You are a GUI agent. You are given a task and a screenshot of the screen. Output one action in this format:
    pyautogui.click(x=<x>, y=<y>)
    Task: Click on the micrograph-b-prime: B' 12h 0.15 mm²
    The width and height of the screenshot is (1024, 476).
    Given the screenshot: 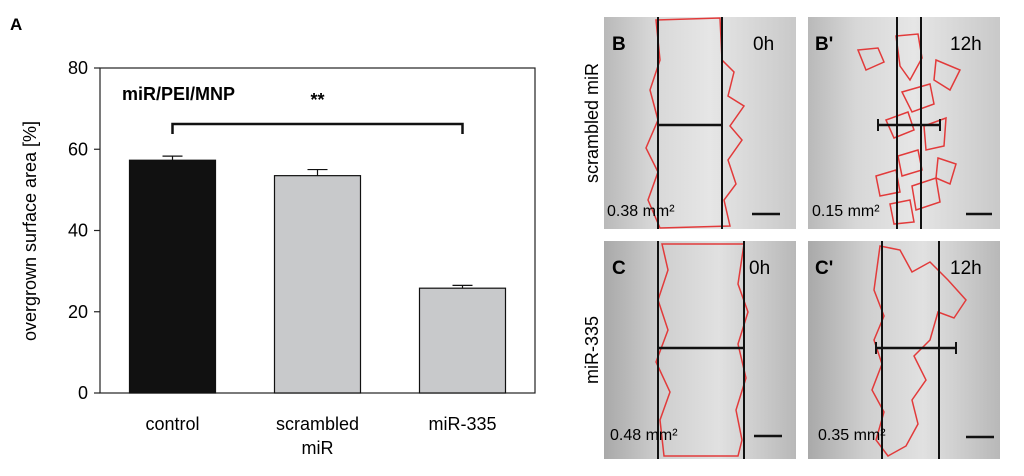 What is the action you would take?
    pyautogui.click(x=904, y=123)
    